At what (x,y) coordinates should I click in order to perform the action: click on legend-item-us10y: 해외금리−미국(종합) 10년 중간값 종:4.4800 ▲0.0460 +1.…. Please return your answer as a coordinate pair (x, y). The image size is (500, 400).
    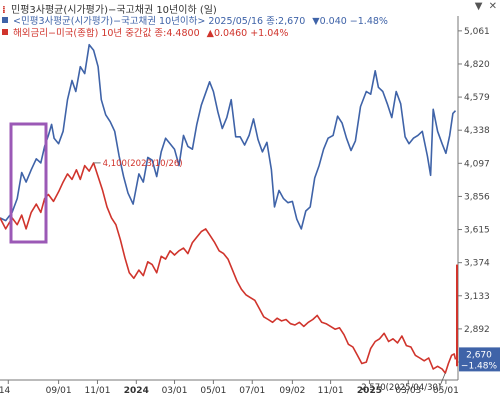
    Looking at the image, I should click on (145, 32).